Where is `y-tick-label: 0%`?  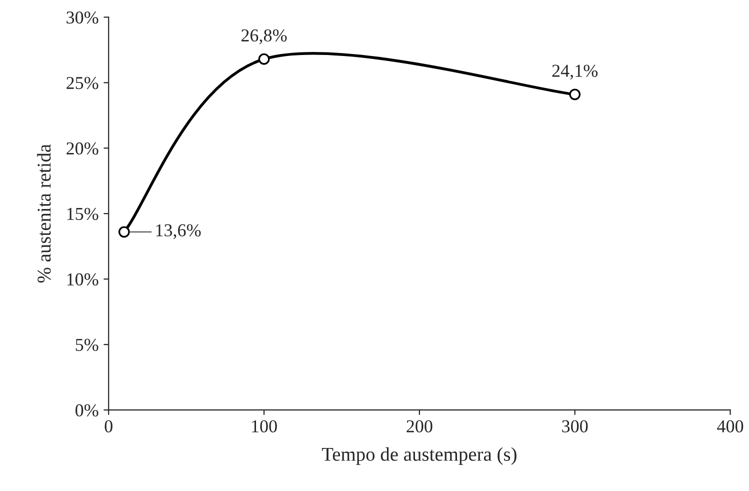
y-tick-label: 0% is located at coordinates (87, 410).